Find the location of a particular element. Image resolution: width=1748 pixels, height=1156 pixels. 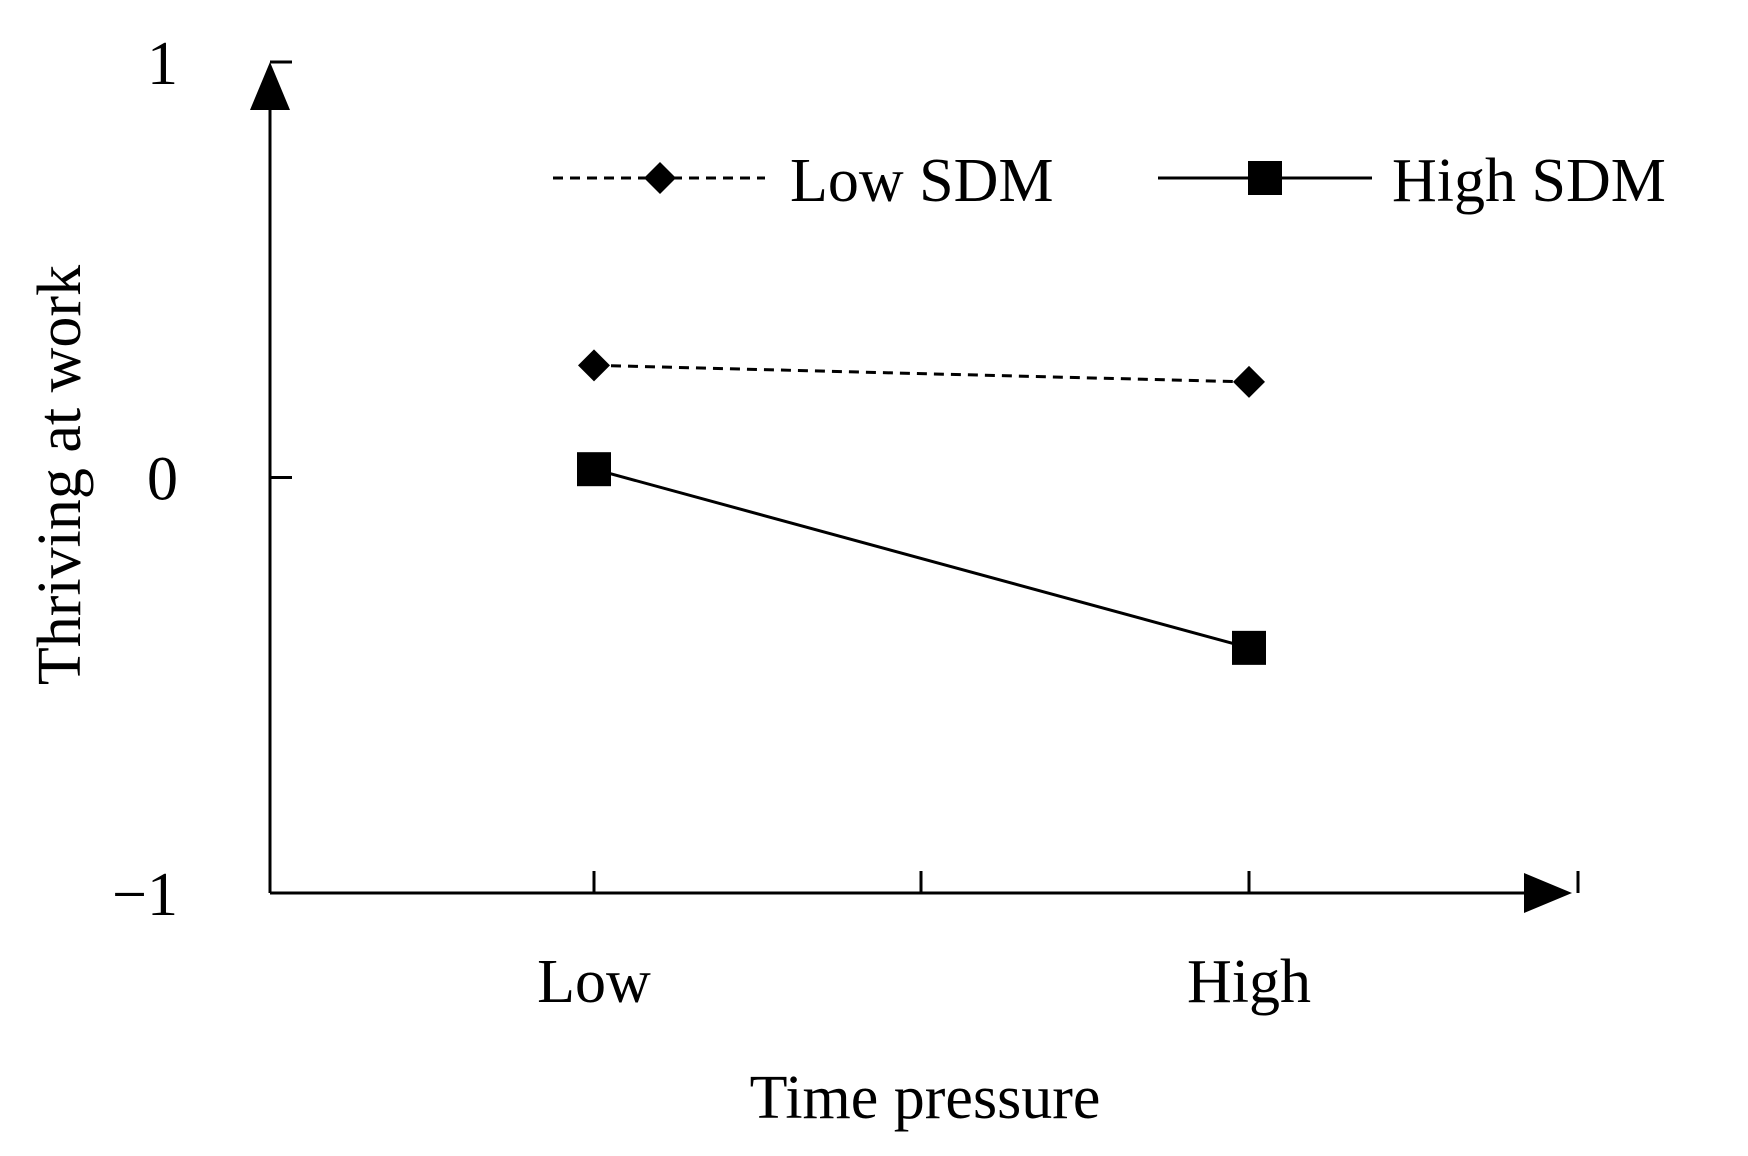

series-line-high-sdm is located at coordinates (921, 558).